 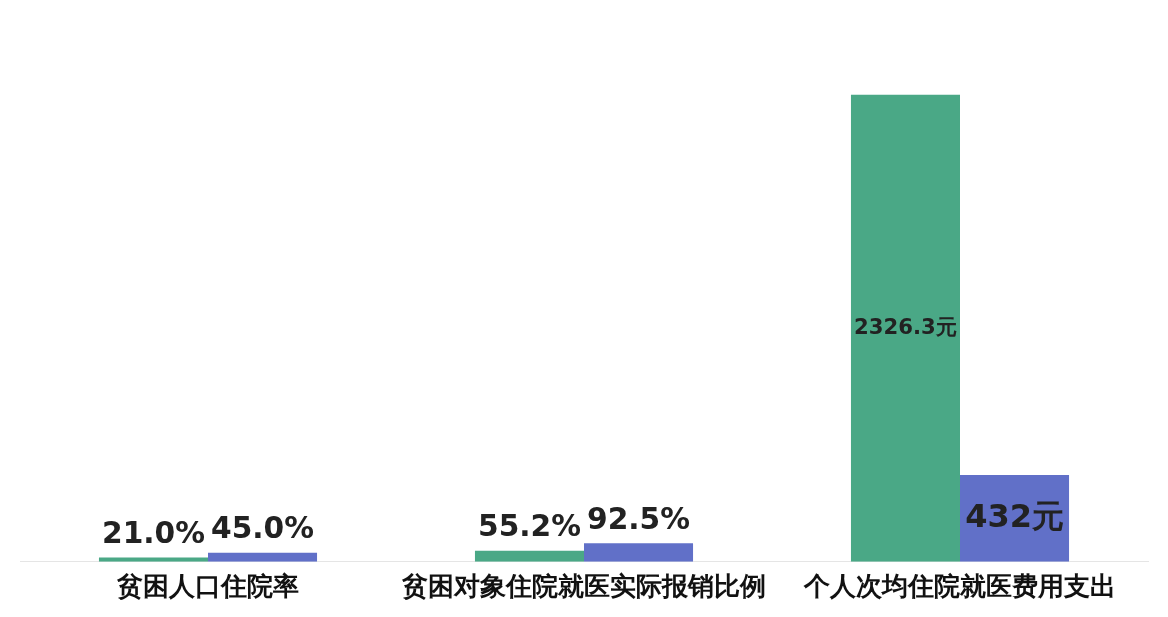 What do you see at coordinates (263, 528) in the screenshot?
I see `data-label: 45.0%` at bounding box center [263, 528].